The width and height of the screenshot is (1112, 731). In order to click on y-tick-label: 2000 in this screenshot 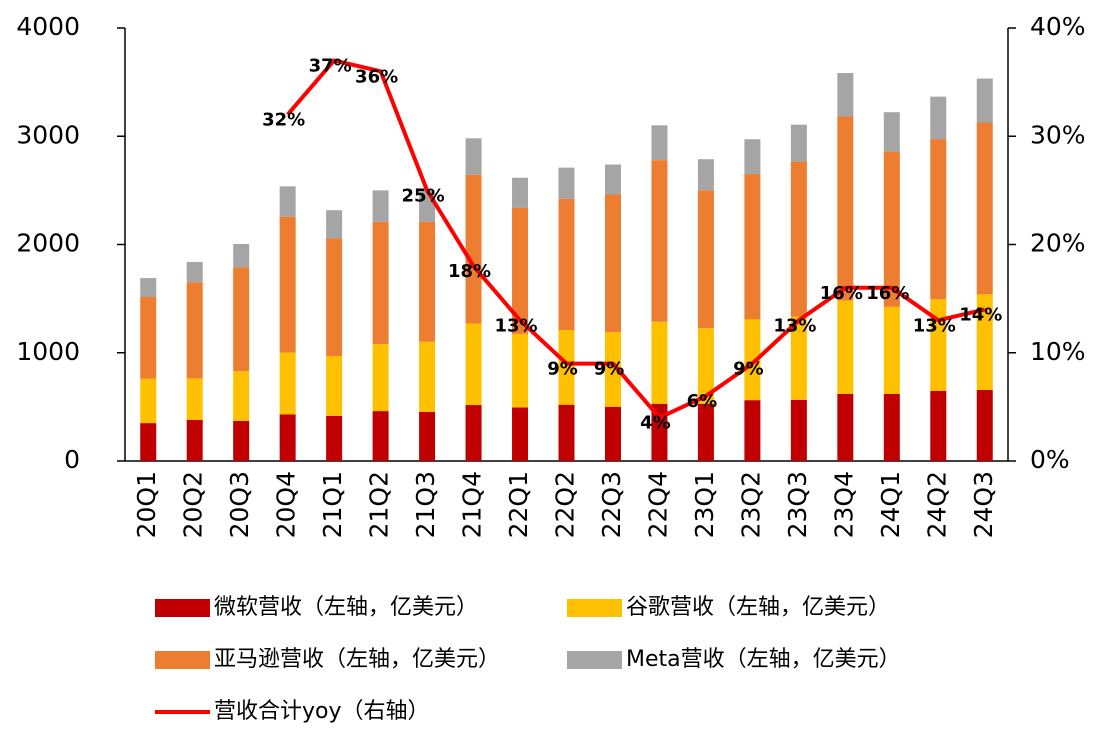, I will do `click(48, 243)`.